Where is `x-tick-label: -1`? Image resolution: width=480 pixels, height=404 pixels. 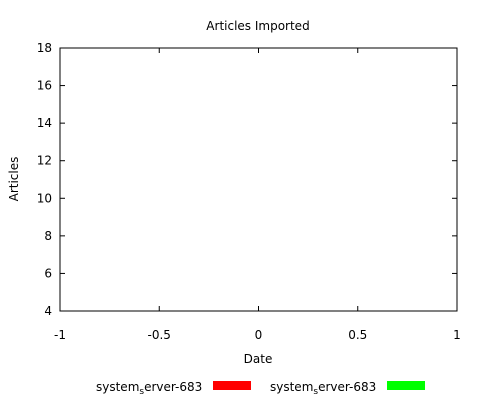
x-tick-label: -1 is located at coordinates (60, 335).